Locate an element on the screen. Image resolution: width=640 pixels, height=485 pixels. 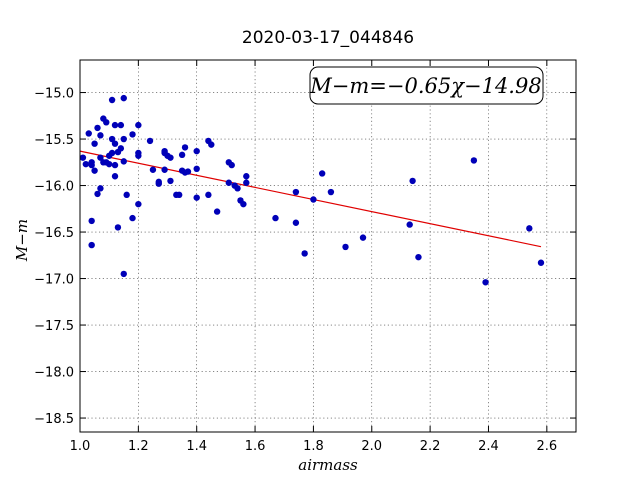
fit-equation-box: M−m=−0.65χ−14.98 is located at coordinates (426, 85).